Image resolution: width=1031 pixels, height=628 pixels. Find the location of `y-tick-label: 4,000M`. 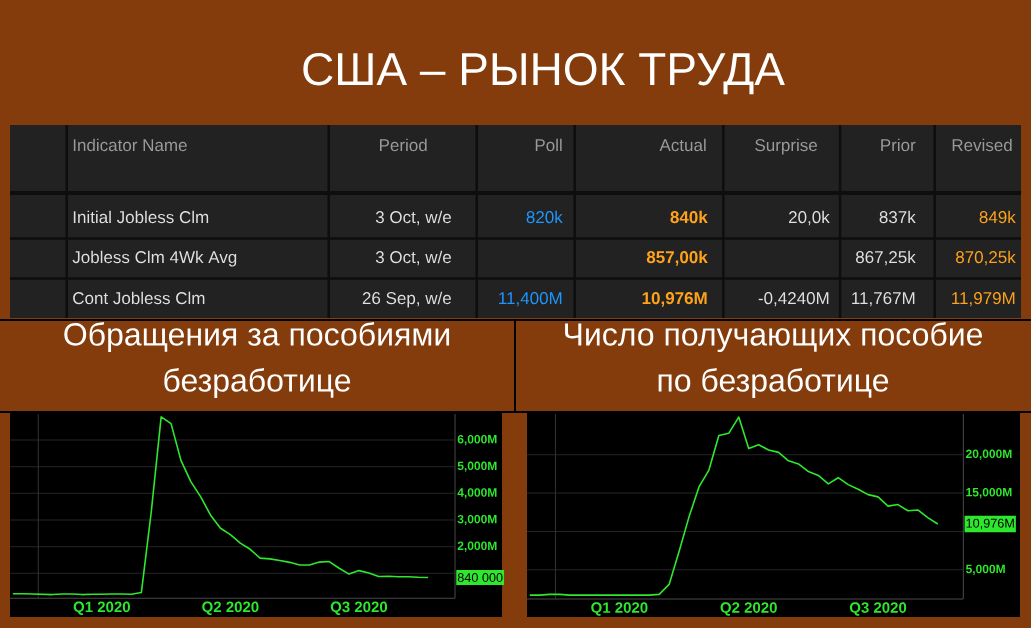

y-tick-label: 4,000M is located at coordinates (477, 493).